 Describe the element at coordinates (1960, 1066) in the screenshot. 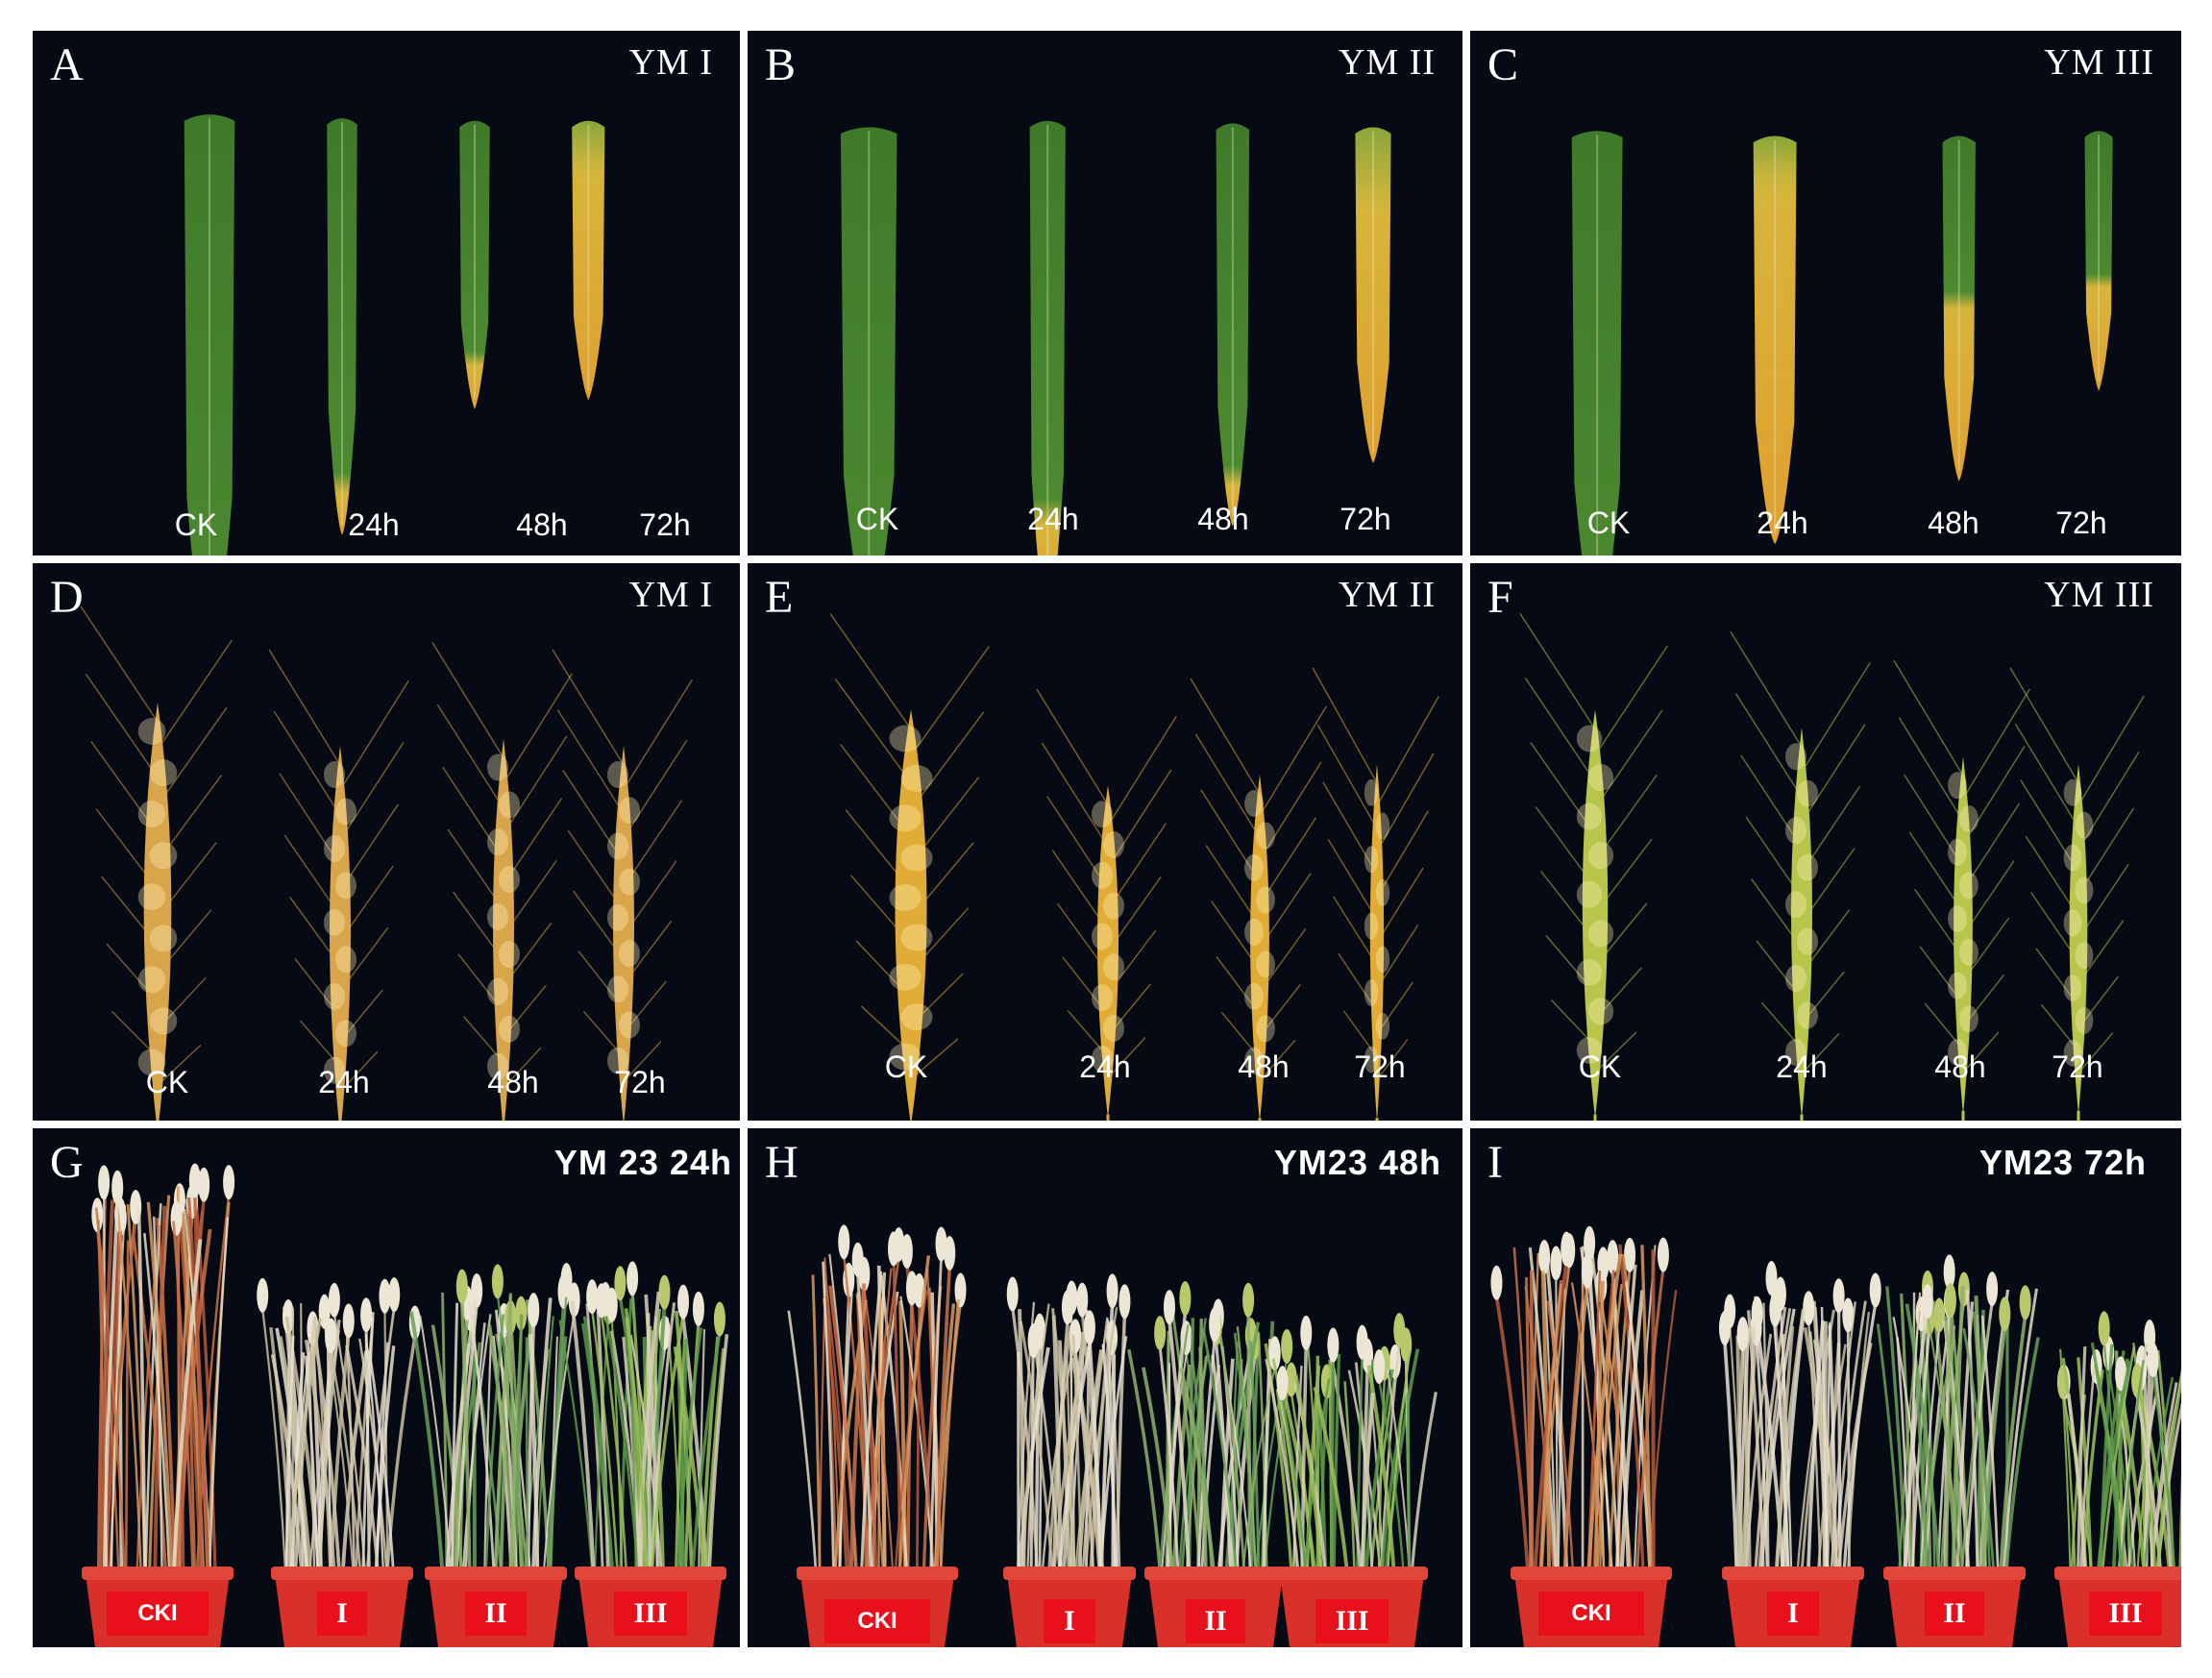

I see `treatment-label-48h: 48h` at that location.